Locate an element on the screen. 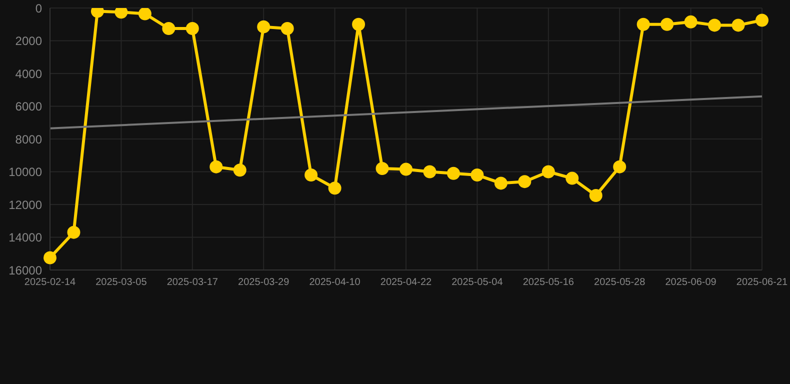 The height and width of the screenshot is (384, 790). x-tick-label: 2025-06-21 is located at coordinates (762, 282).